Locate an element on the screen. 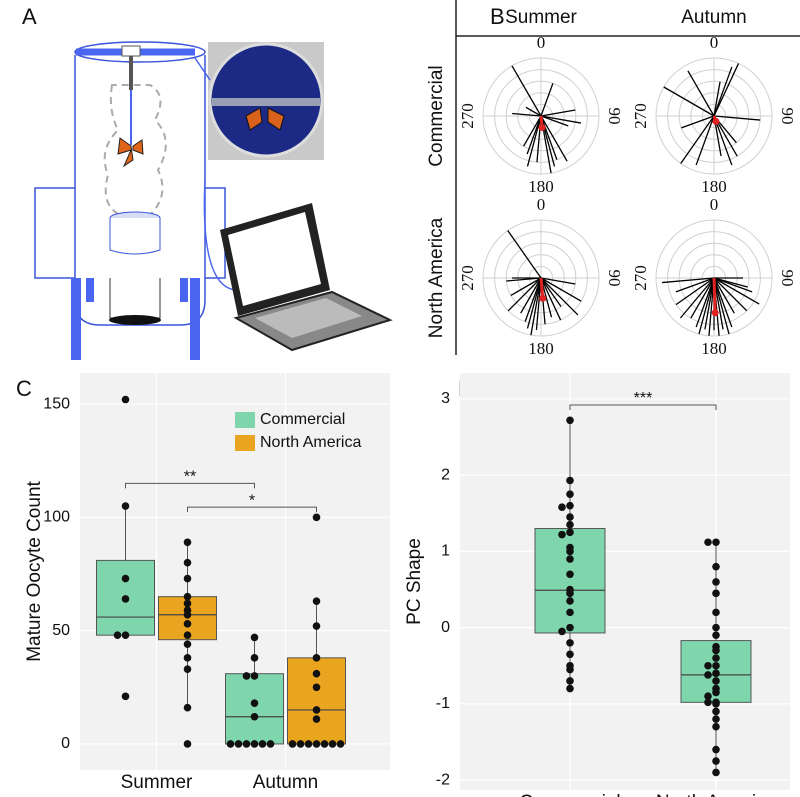  mount is located at coordinates (131, 51).